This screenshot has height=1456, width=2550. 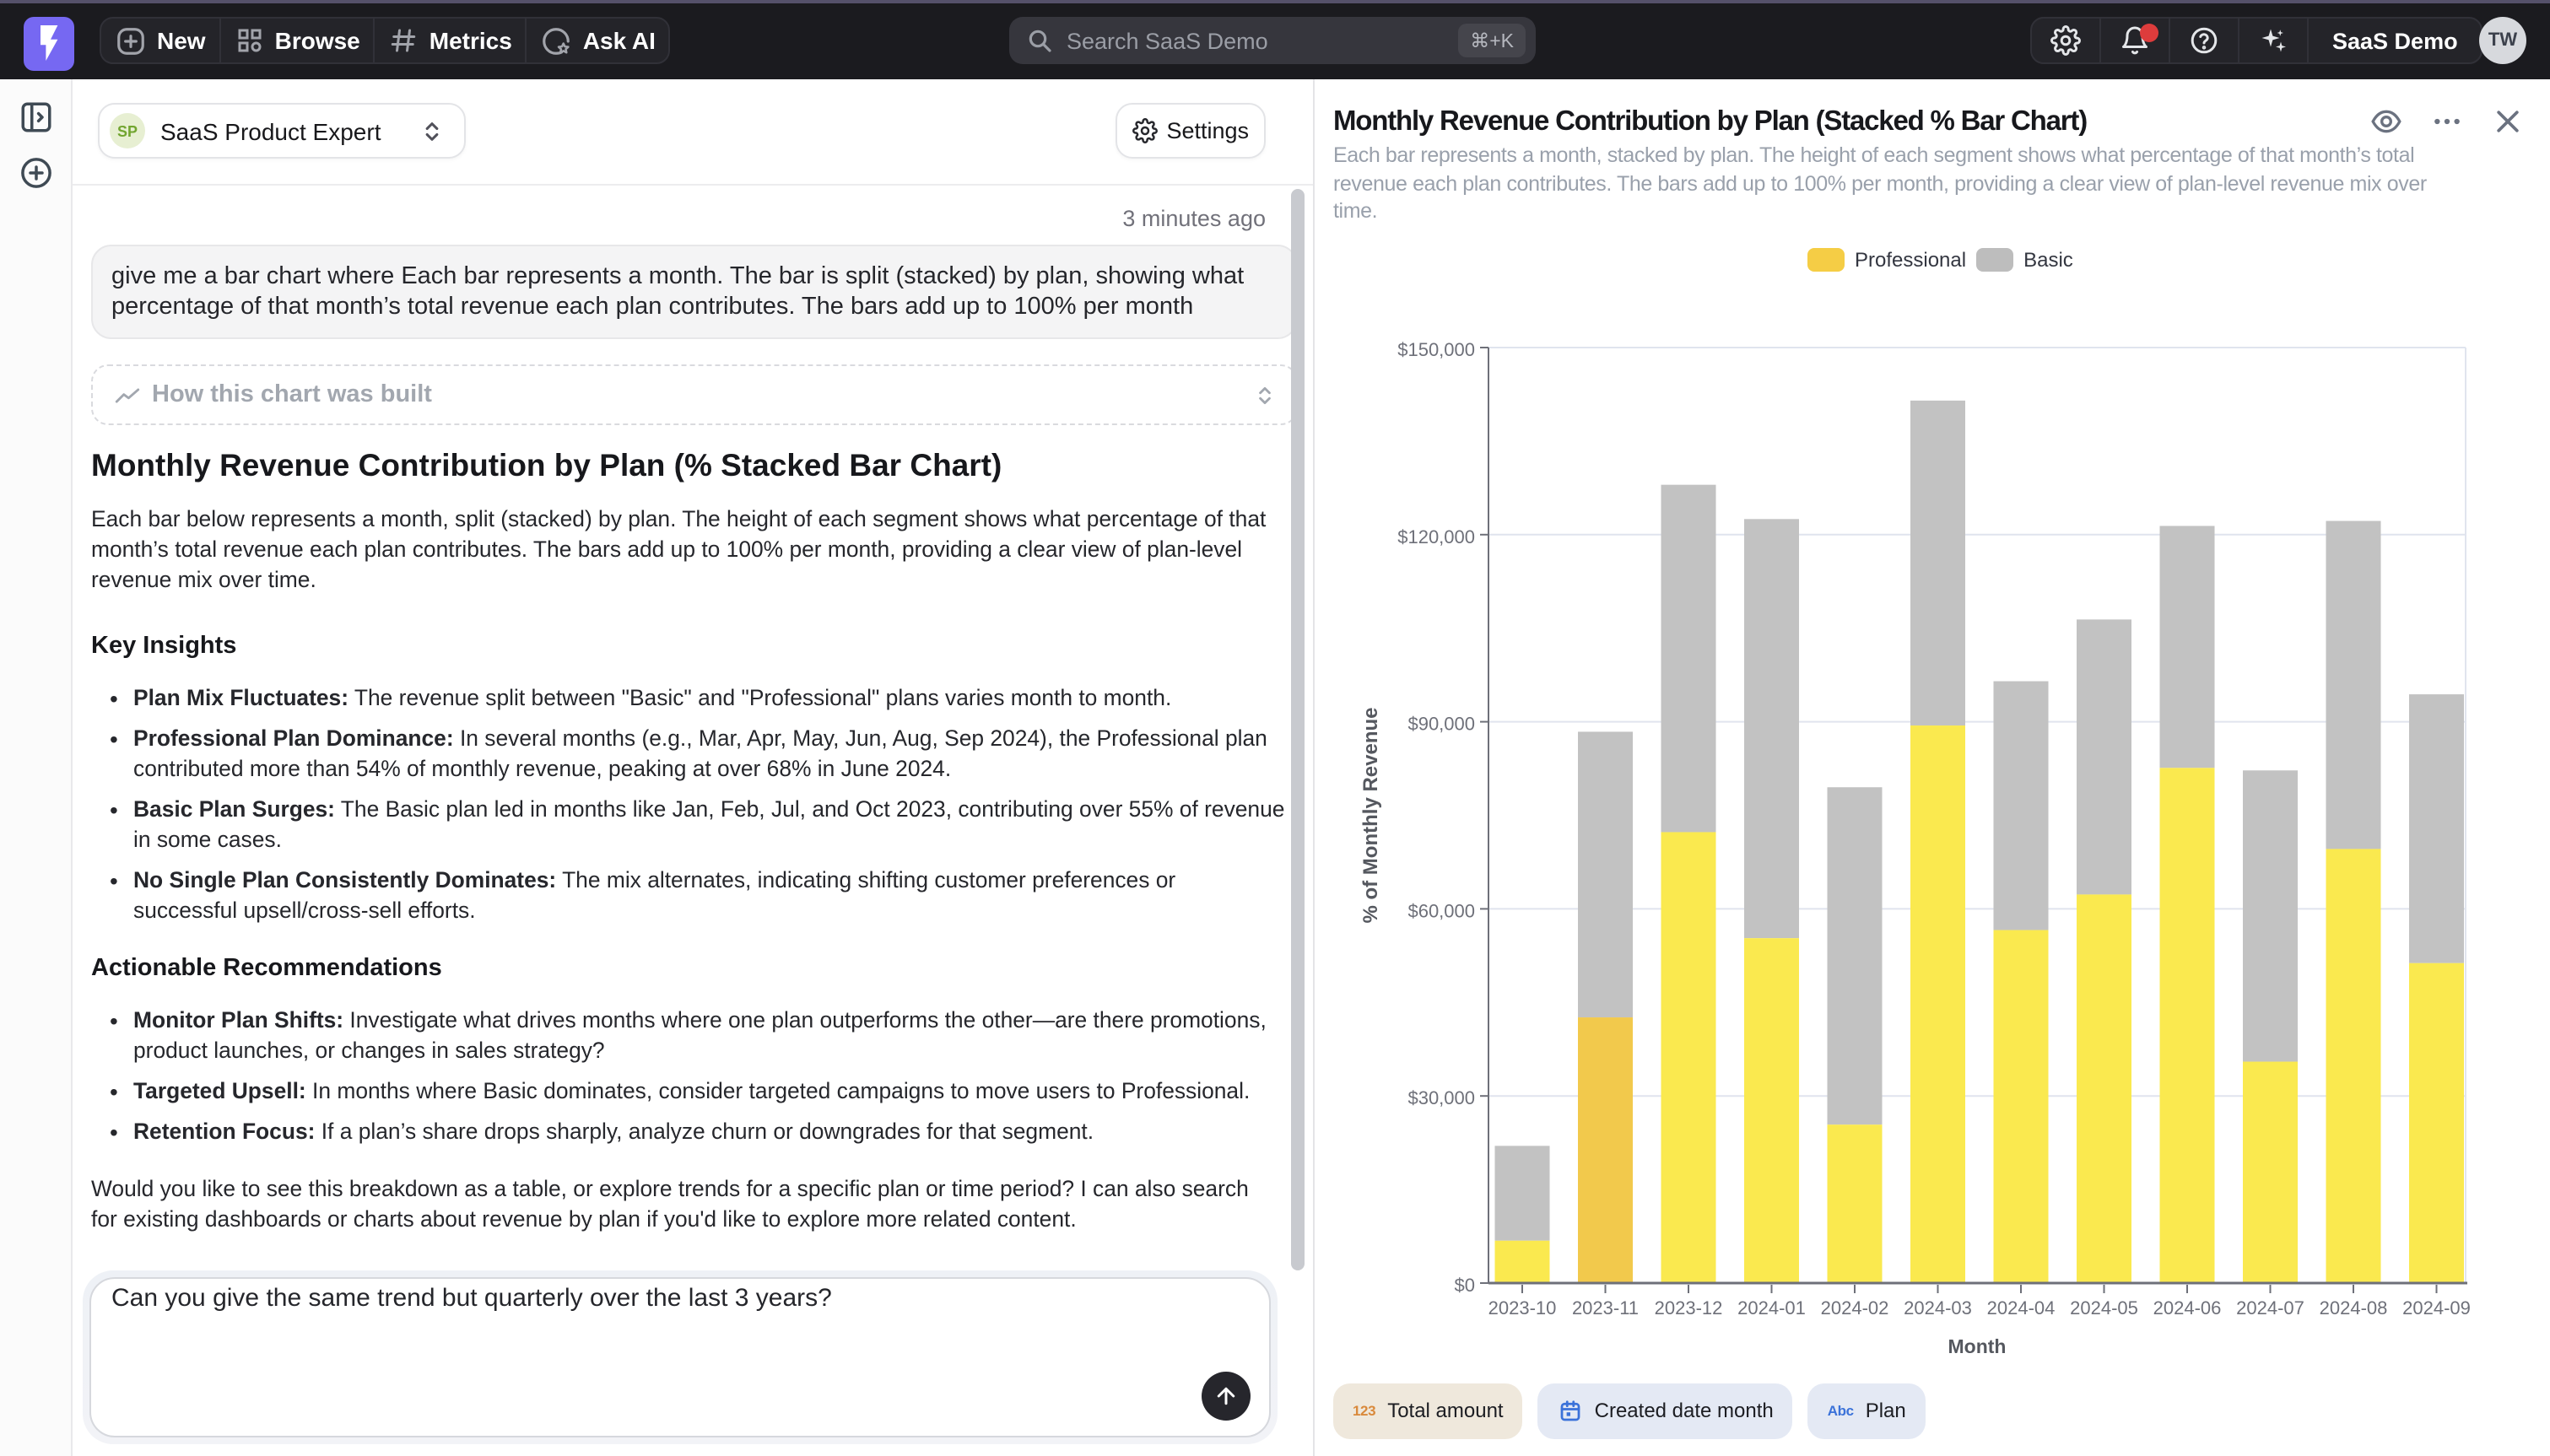 What do you see at coordinates (1441, 1097) in the screenshot?
I see `svg-text: $30,000` at bounding box center [1441, 1097].